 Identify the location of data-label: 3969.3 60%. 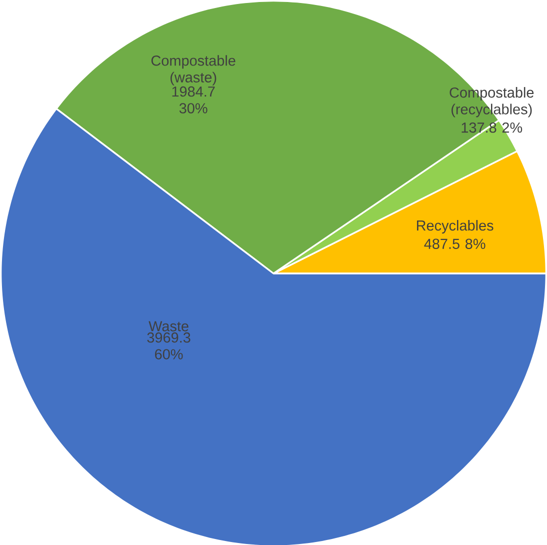
(168, 346).